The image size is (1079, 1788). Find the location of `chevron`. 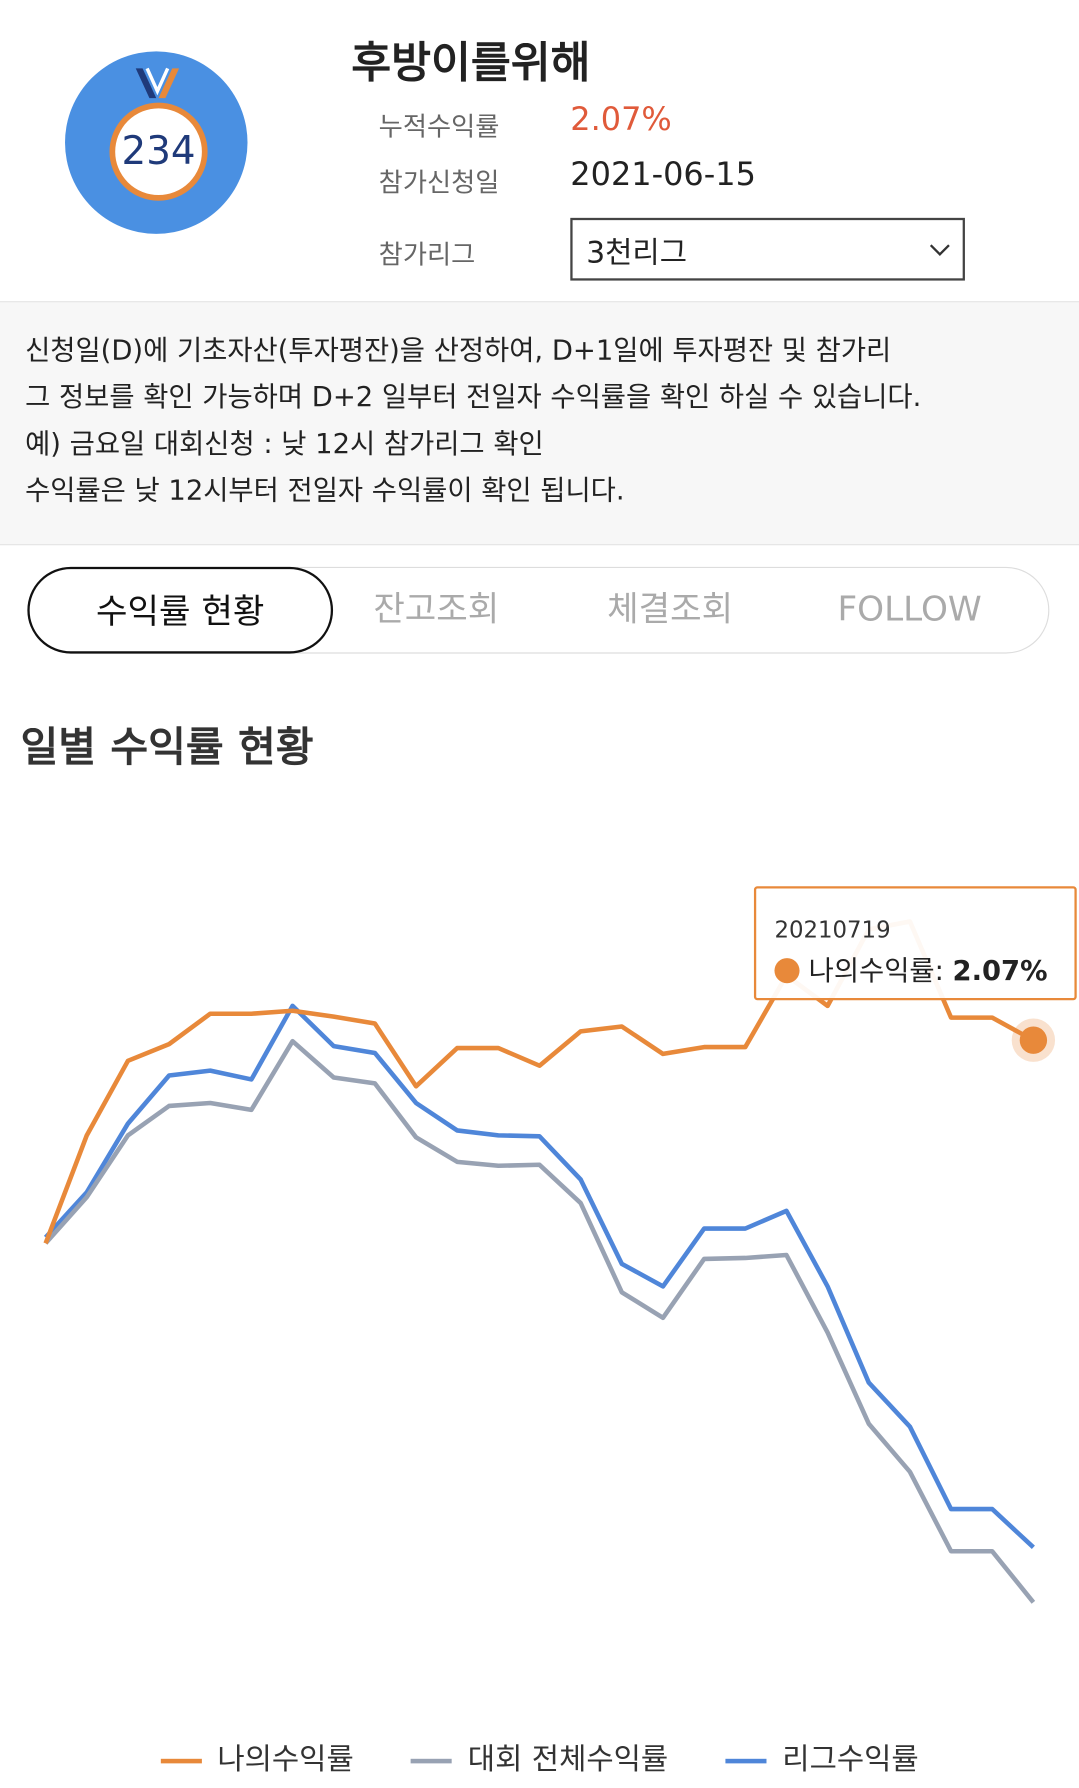

chevron is located at coordinates (939, 250).